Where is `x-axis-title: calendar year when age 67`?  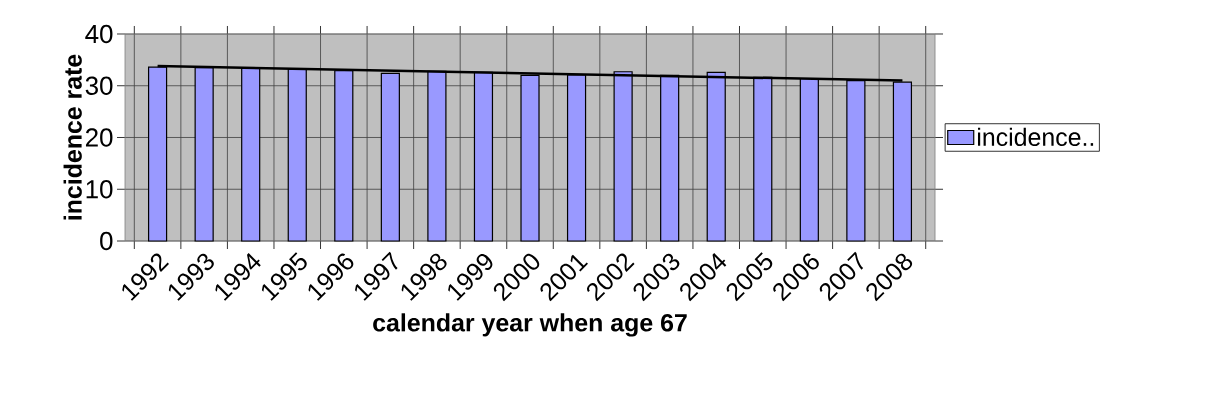 x-axis-title: calendar year when age 67 is located at coordinates (530, 325).